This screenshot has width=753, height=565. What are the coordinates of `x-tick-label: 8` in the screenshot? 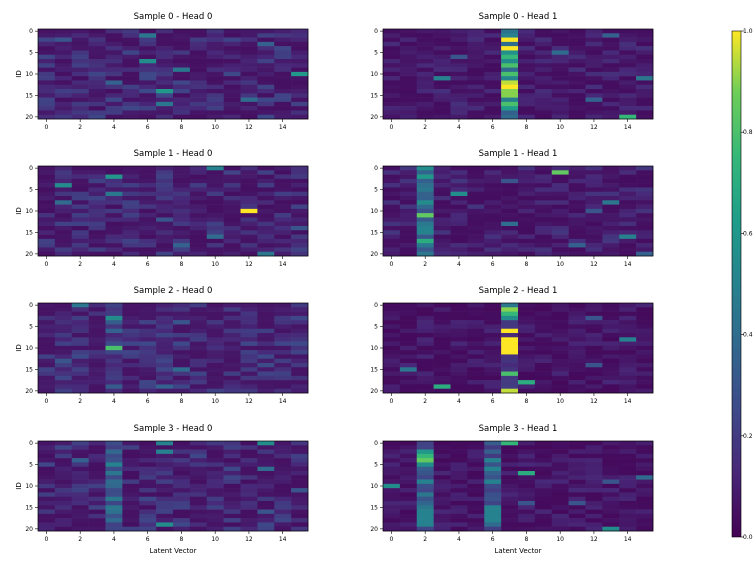 It's located at (182, 401).